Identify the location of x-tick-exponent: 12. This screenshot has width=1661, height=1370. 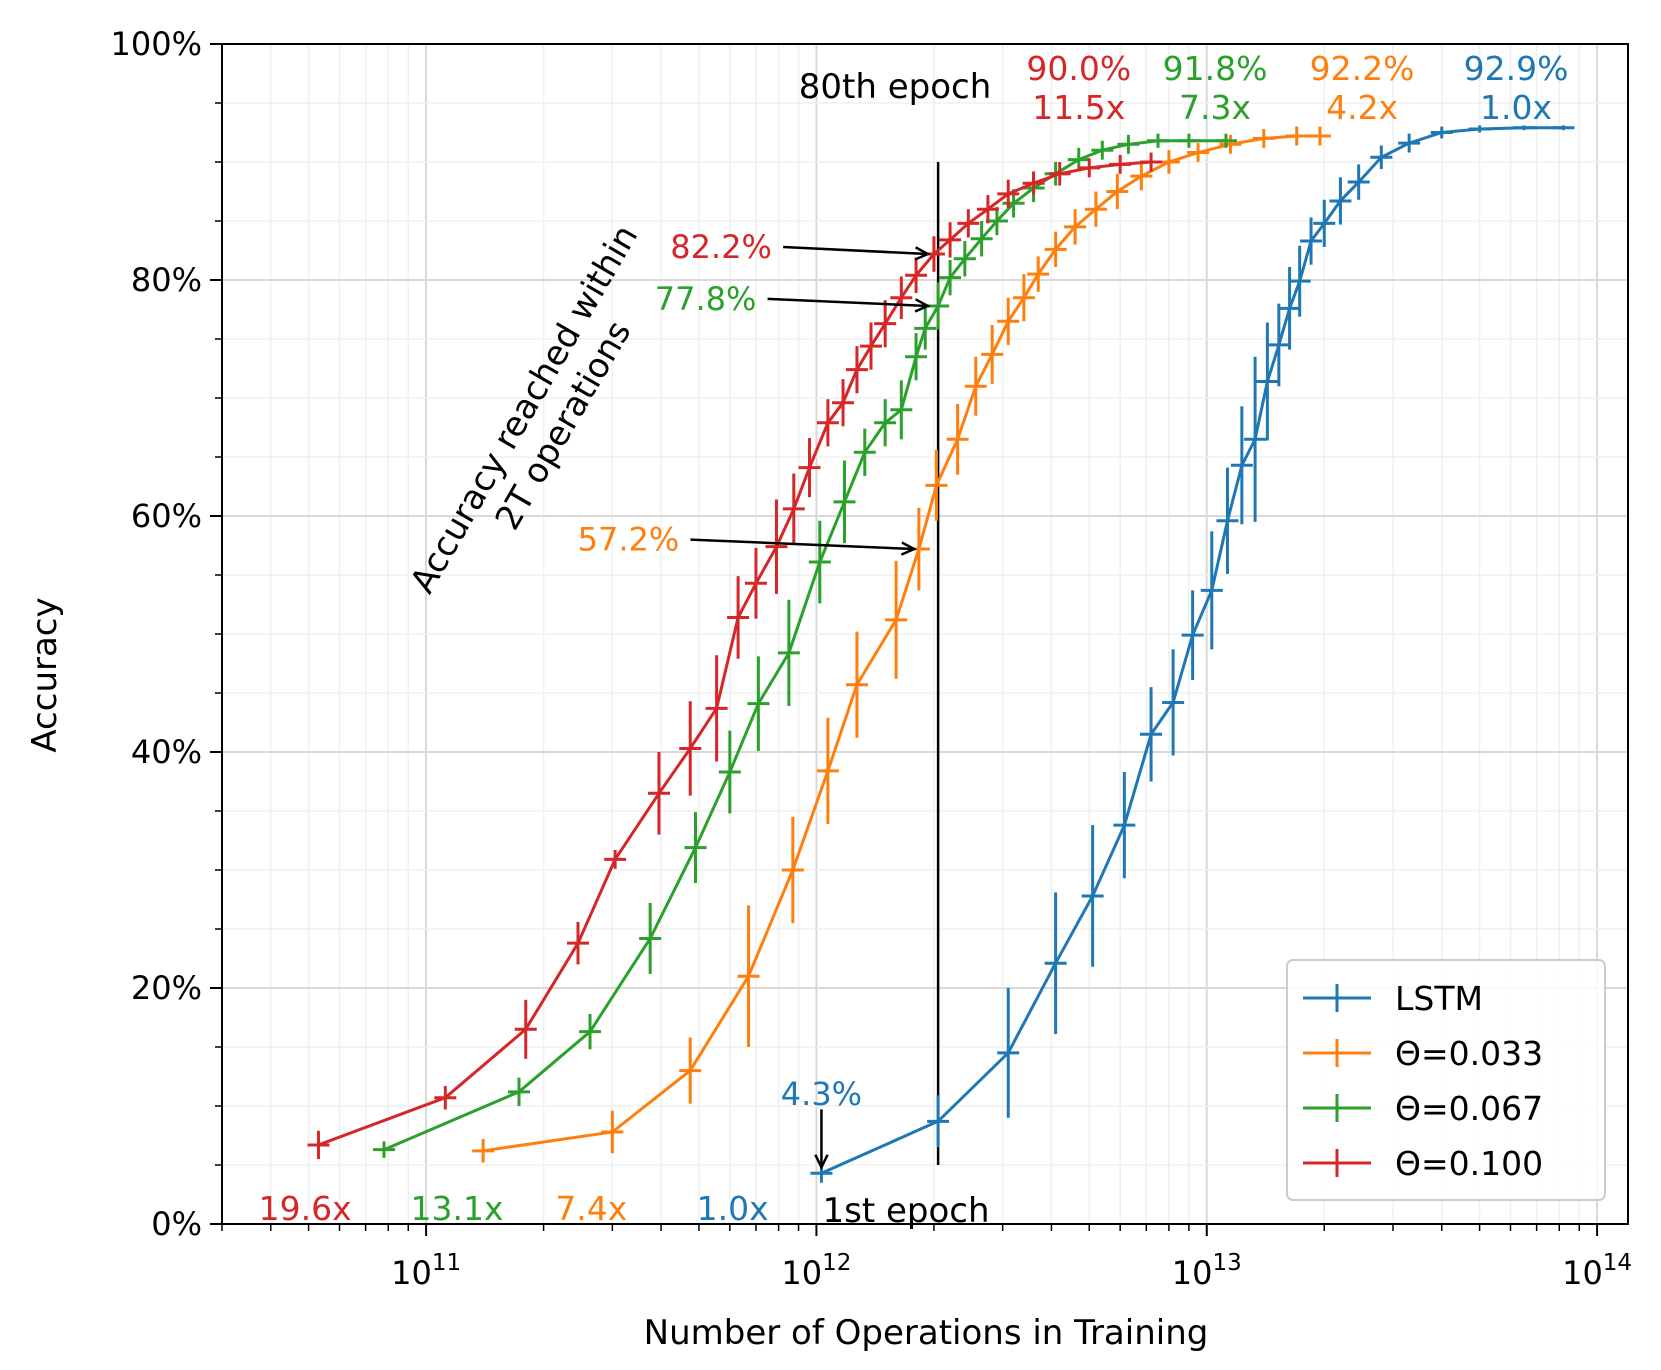
(836, 1263).